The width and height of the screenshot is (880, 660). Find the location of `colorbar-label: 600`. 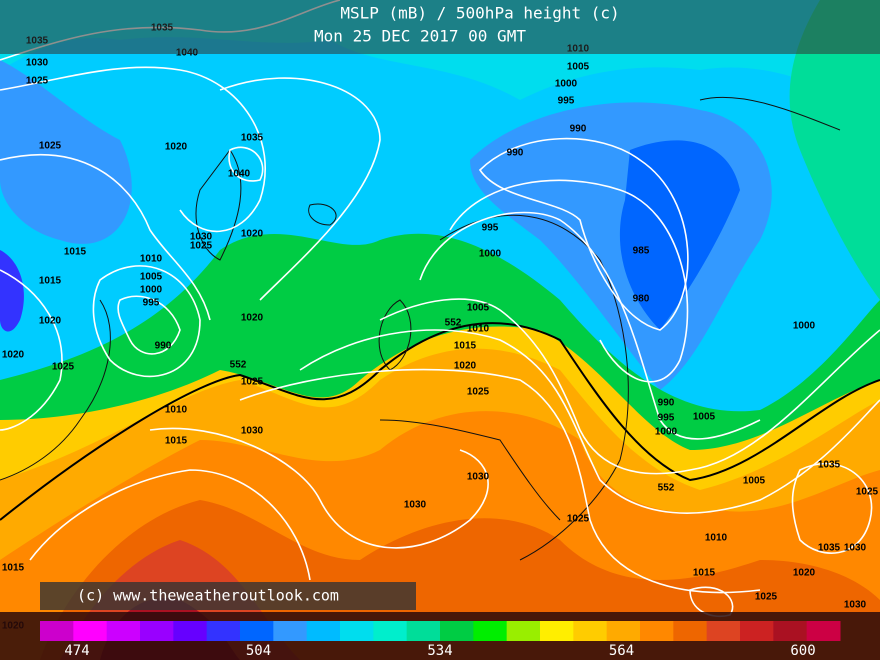

colorbar-label: 600 is located at coordinates (802, 651).